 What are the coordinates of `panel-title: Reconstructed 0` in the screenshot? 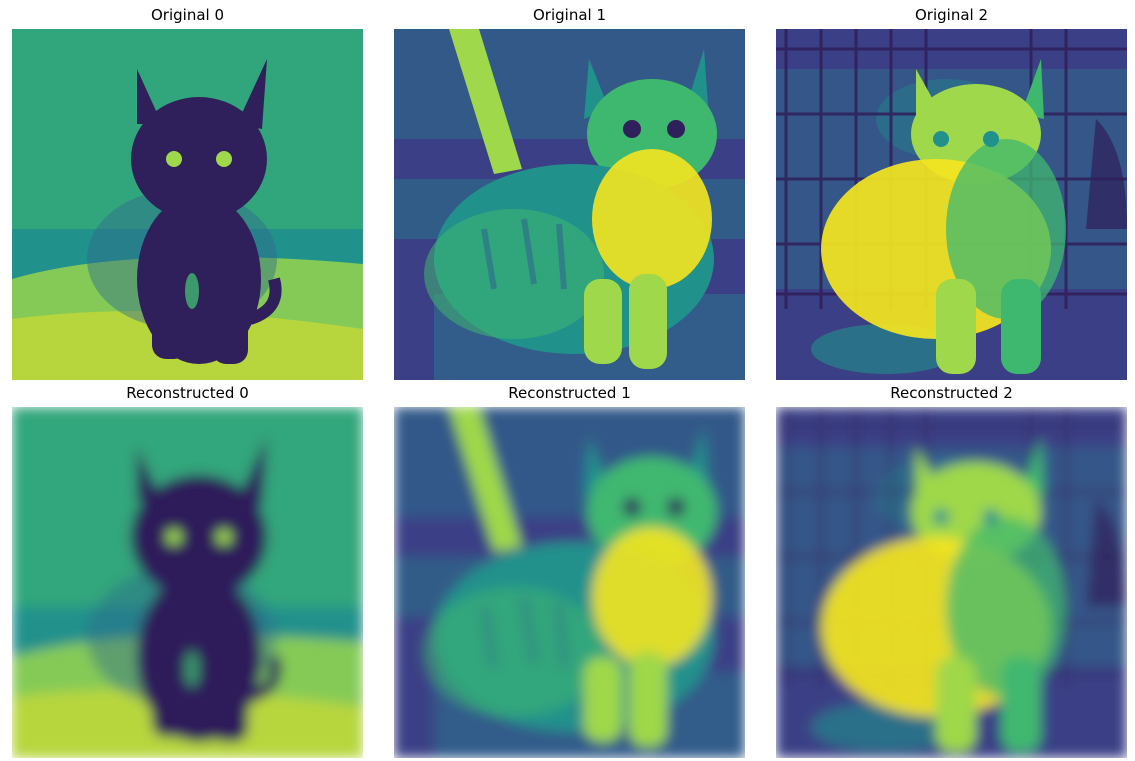 It's located at (187, 393).